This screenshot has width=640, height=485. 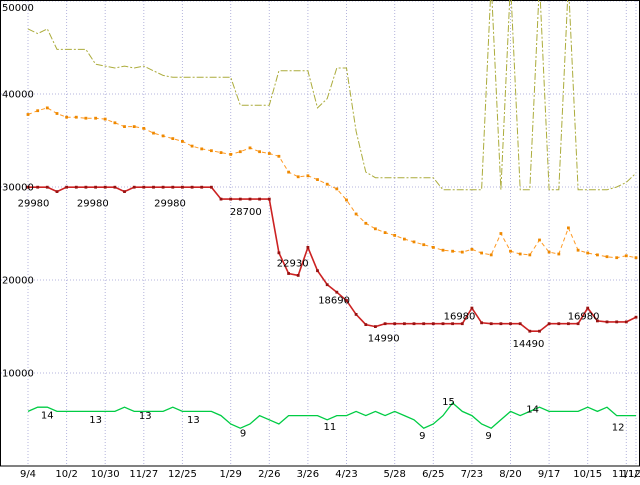 What do you see at coordinates (18, 281) in the screenshot?
I see `y-axis-label: 20000` at bounding box center [18, 281].